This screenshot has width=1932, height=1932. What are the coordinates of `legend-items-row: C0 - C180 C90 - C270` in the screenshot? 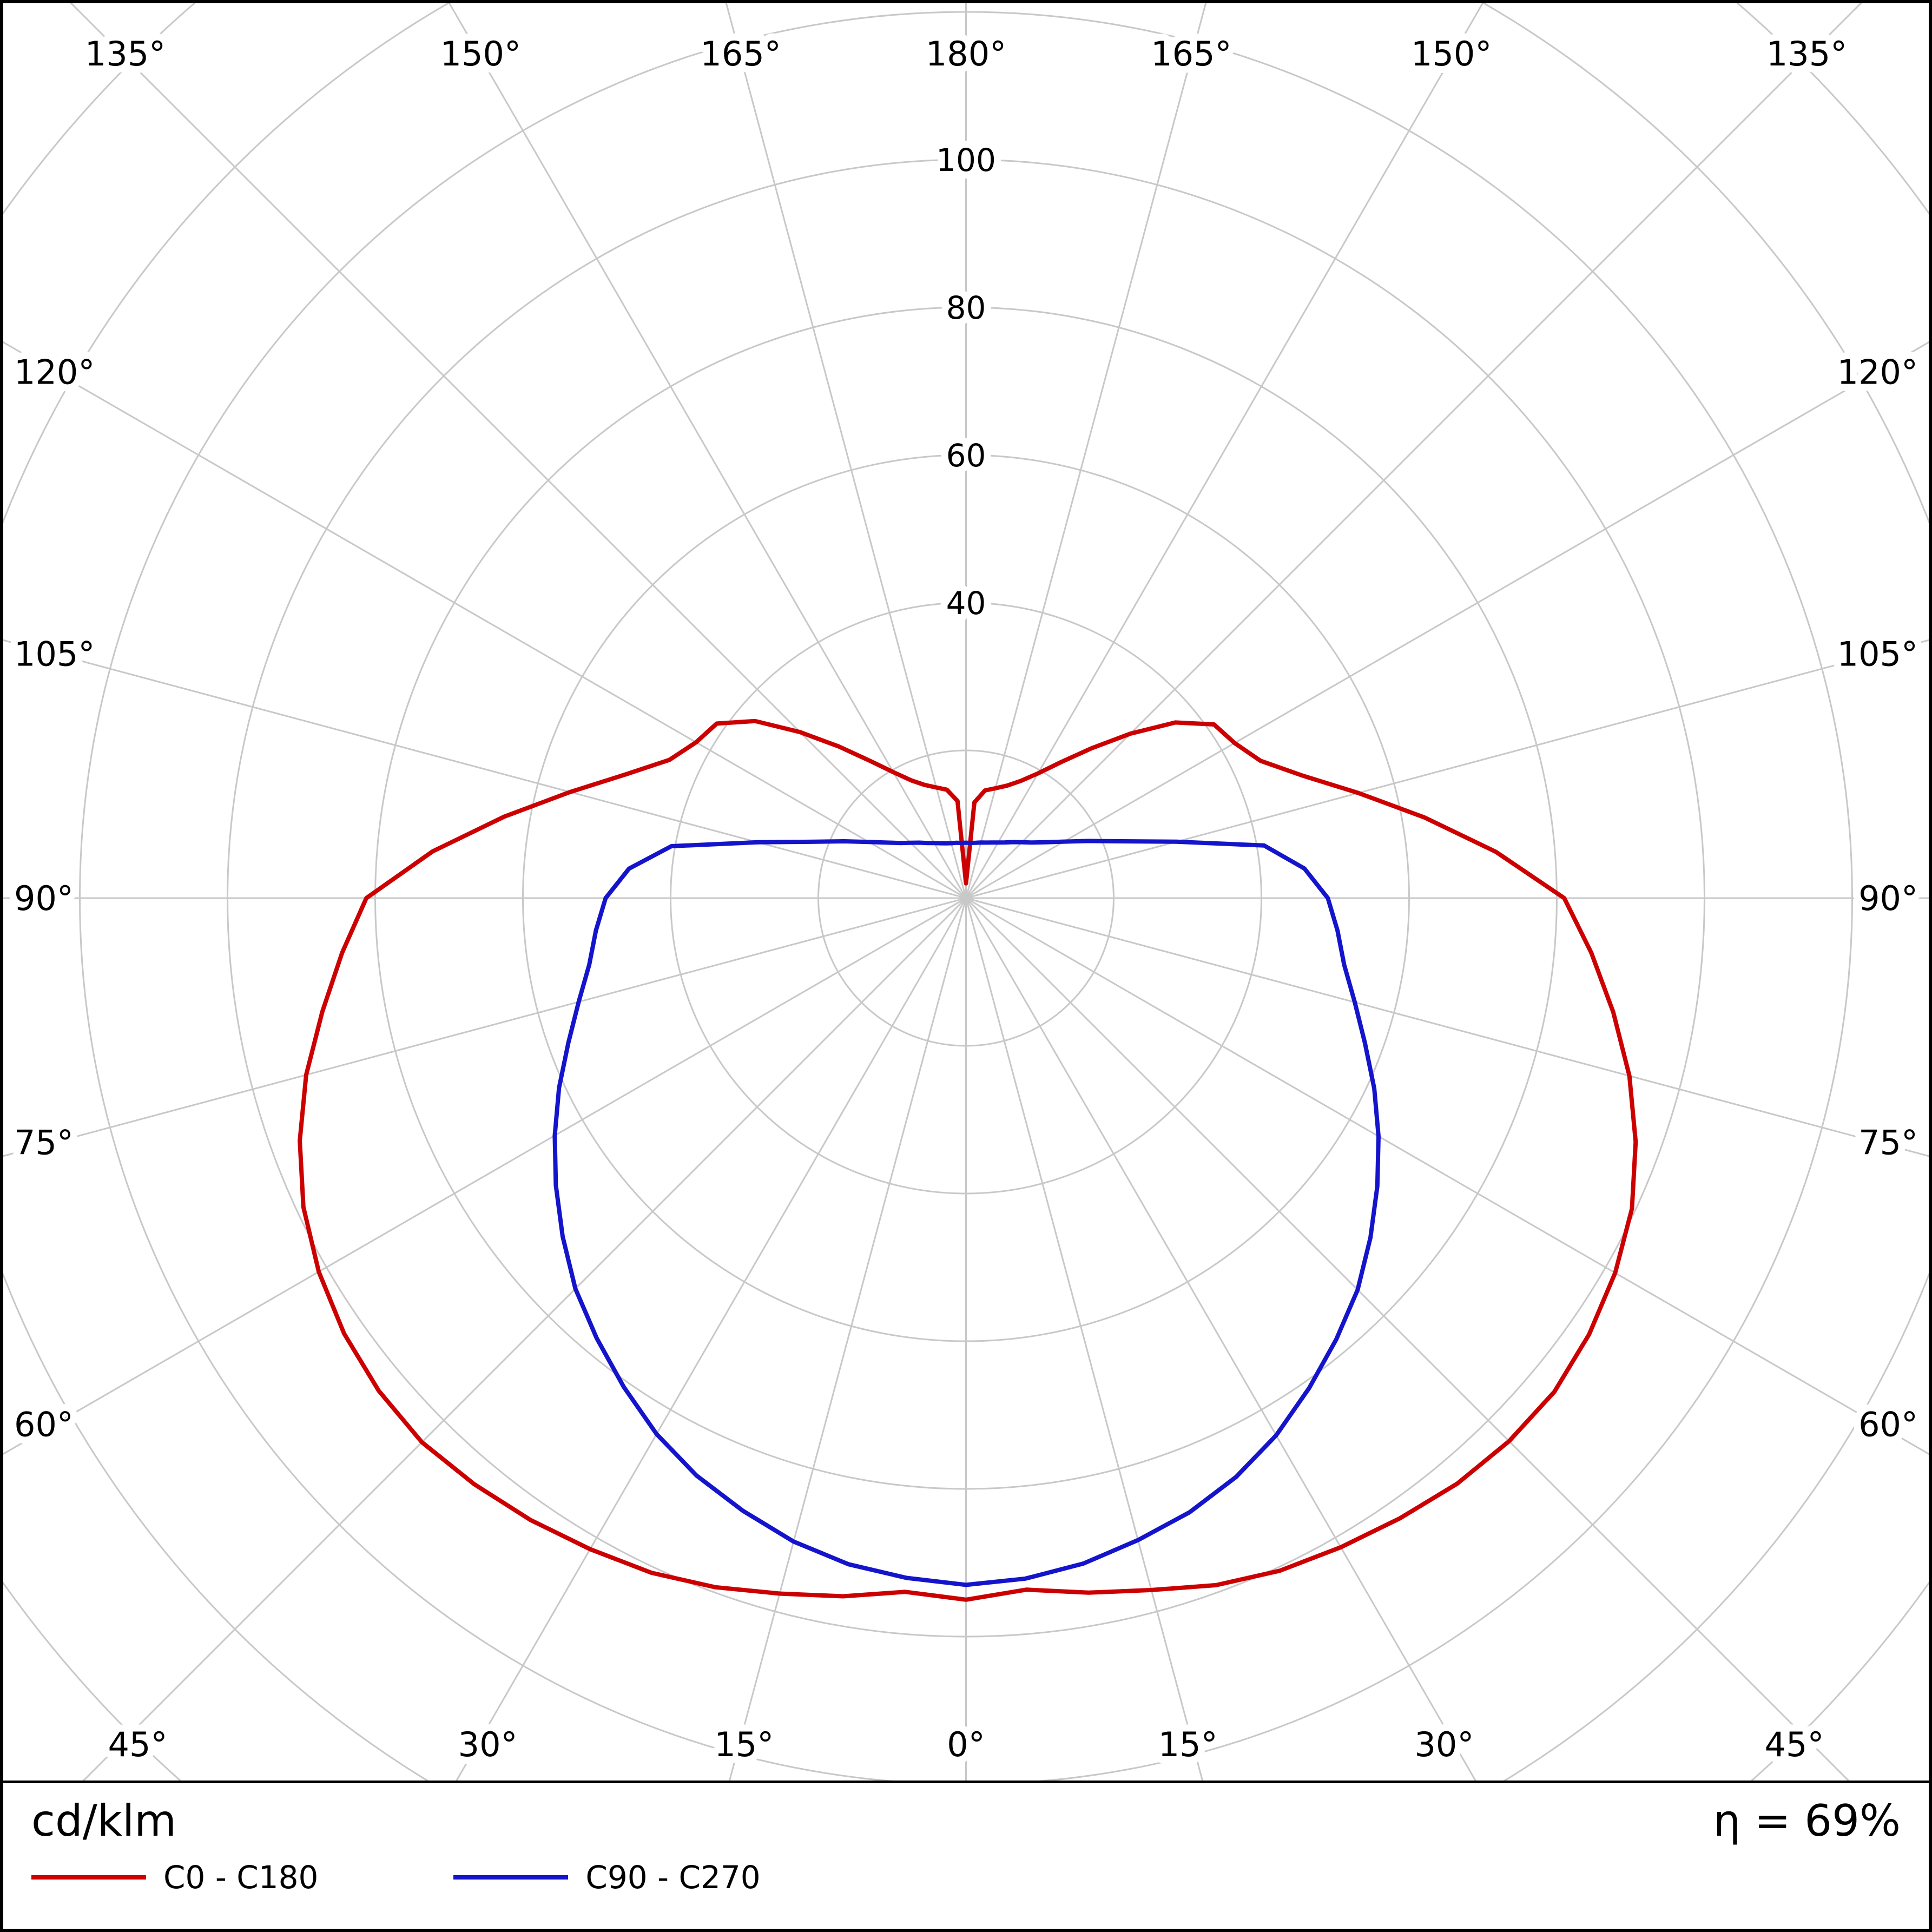 It's located at (966, 1877).